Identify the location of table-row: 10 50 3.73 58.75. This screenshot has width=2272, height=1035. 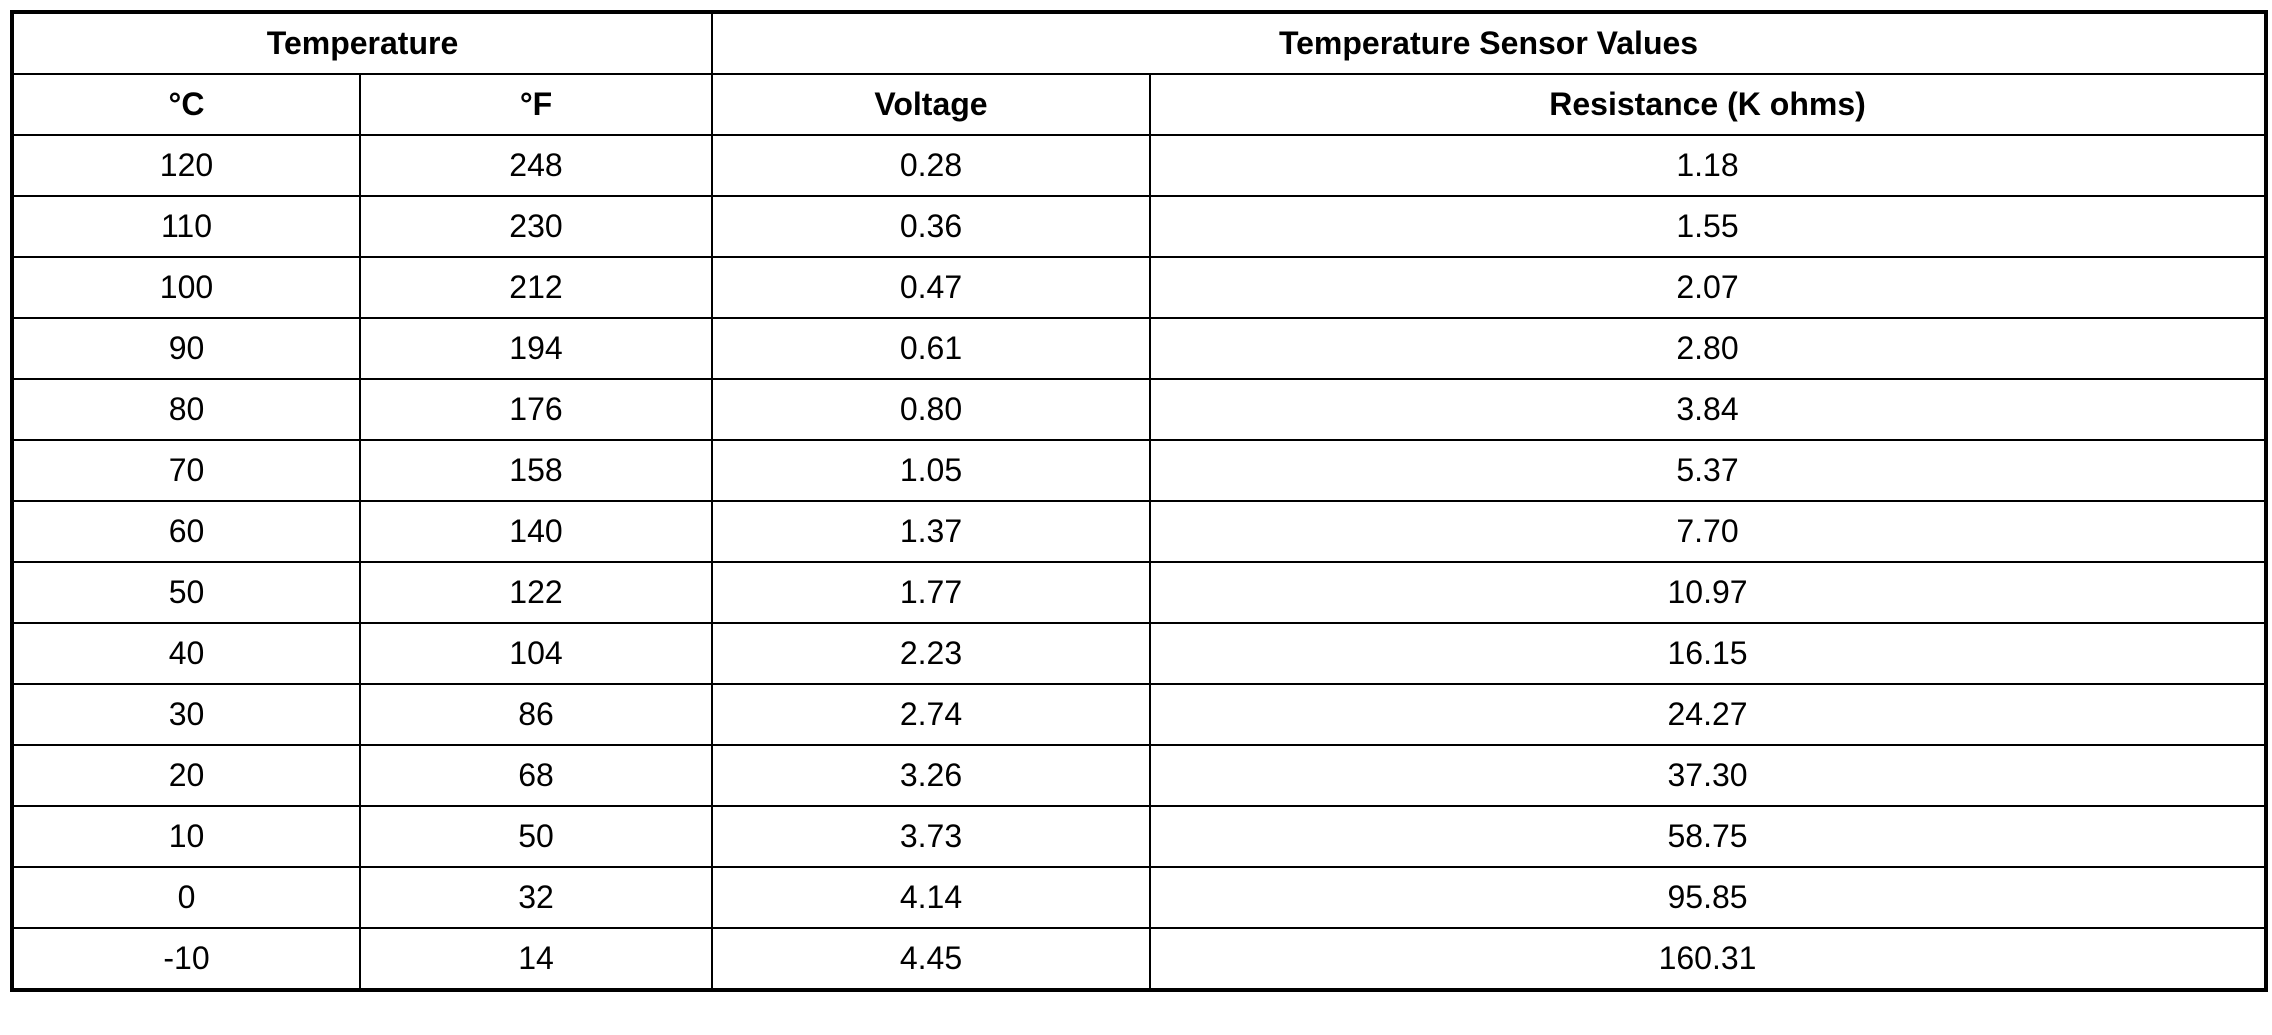
(1139, 836).